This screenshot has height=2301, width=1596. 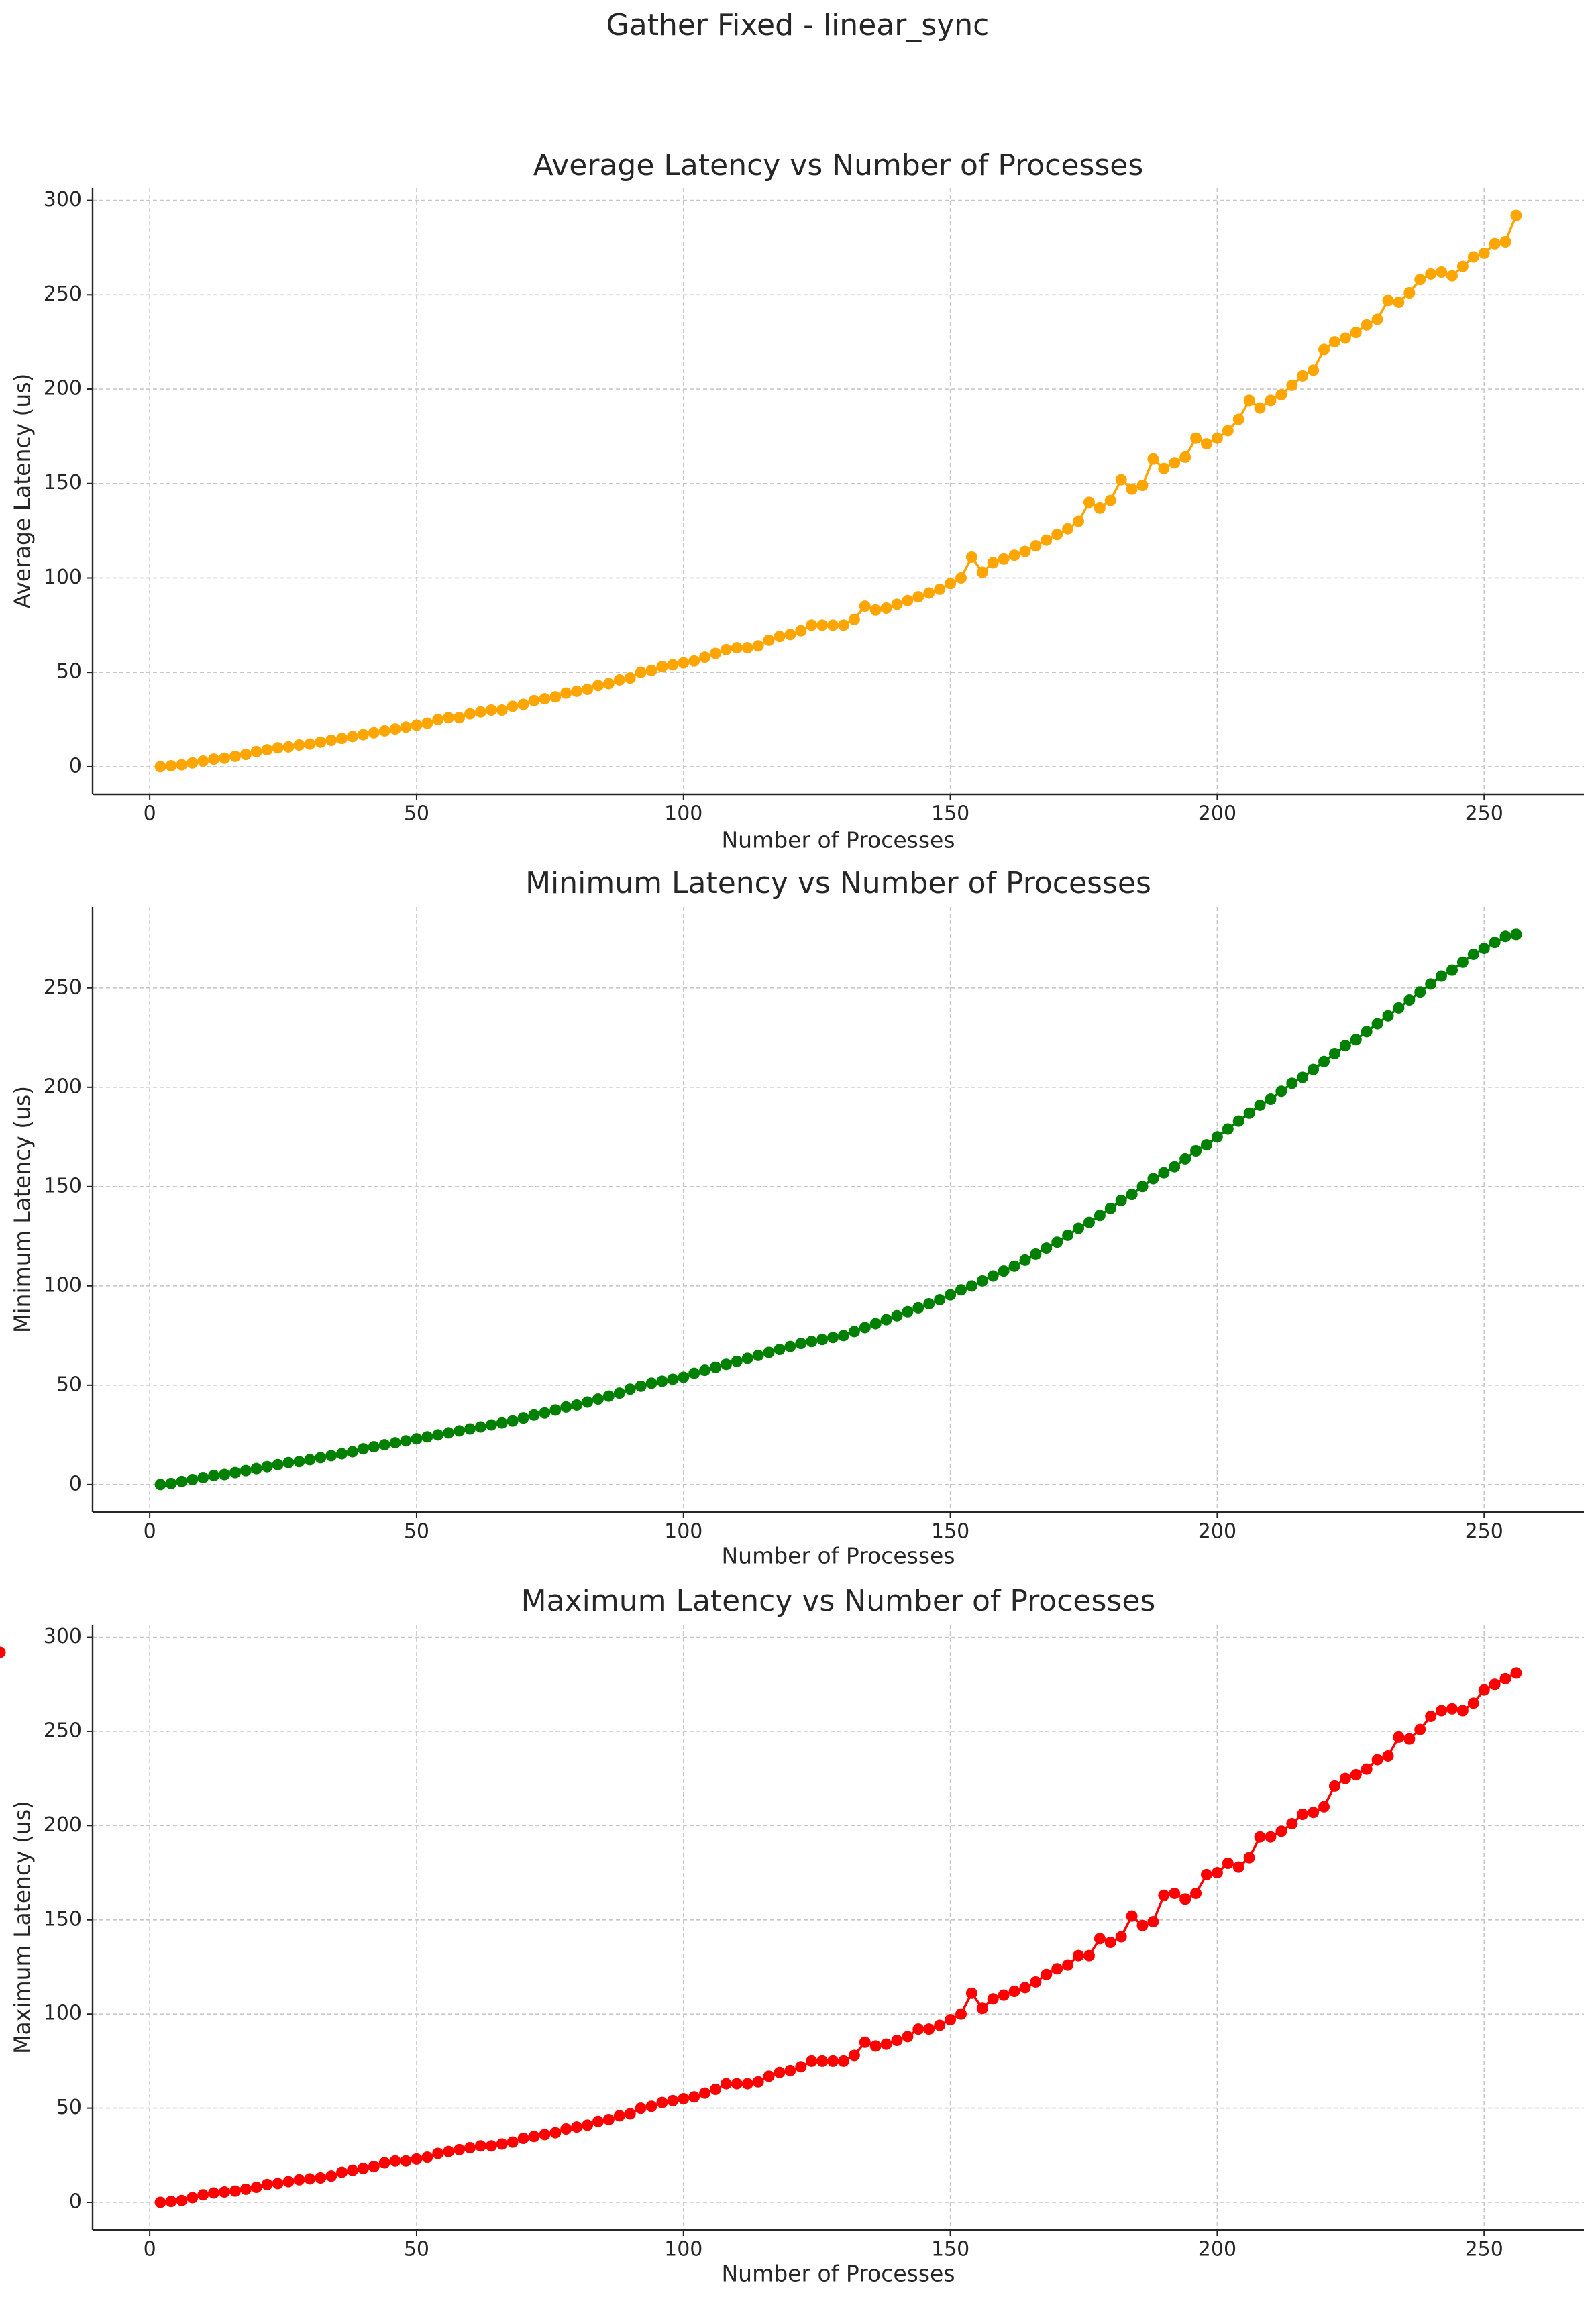 What do you see at coordinates (63, 482) in the screenshot?
I see `y-tick-label: 150` at bounding box center [63, 482].